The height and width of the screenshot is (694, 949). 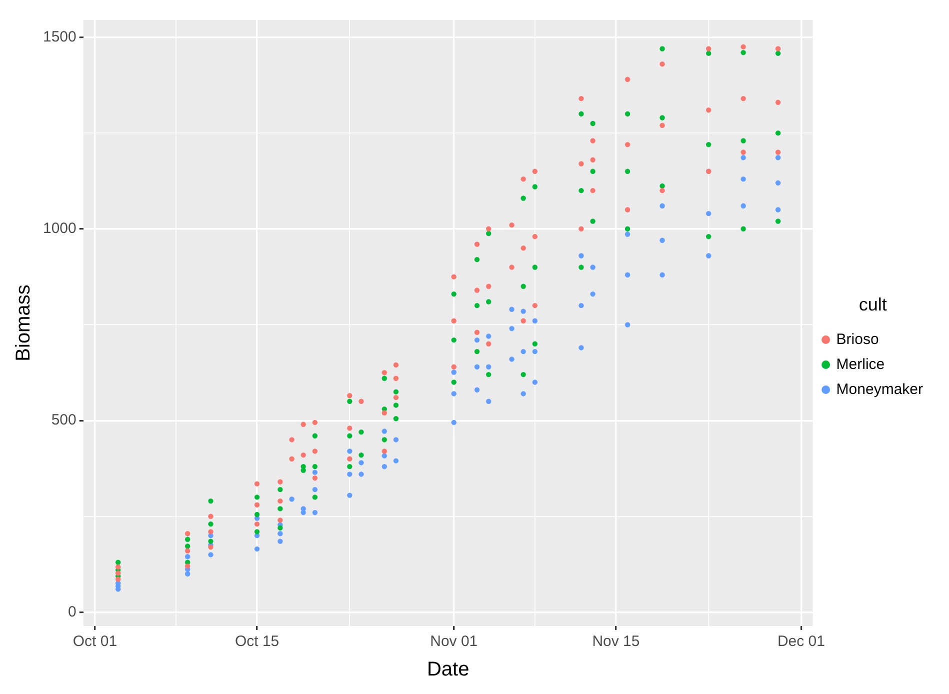 I want to click on legend-label: Brioso, so click(x=857, y=339).